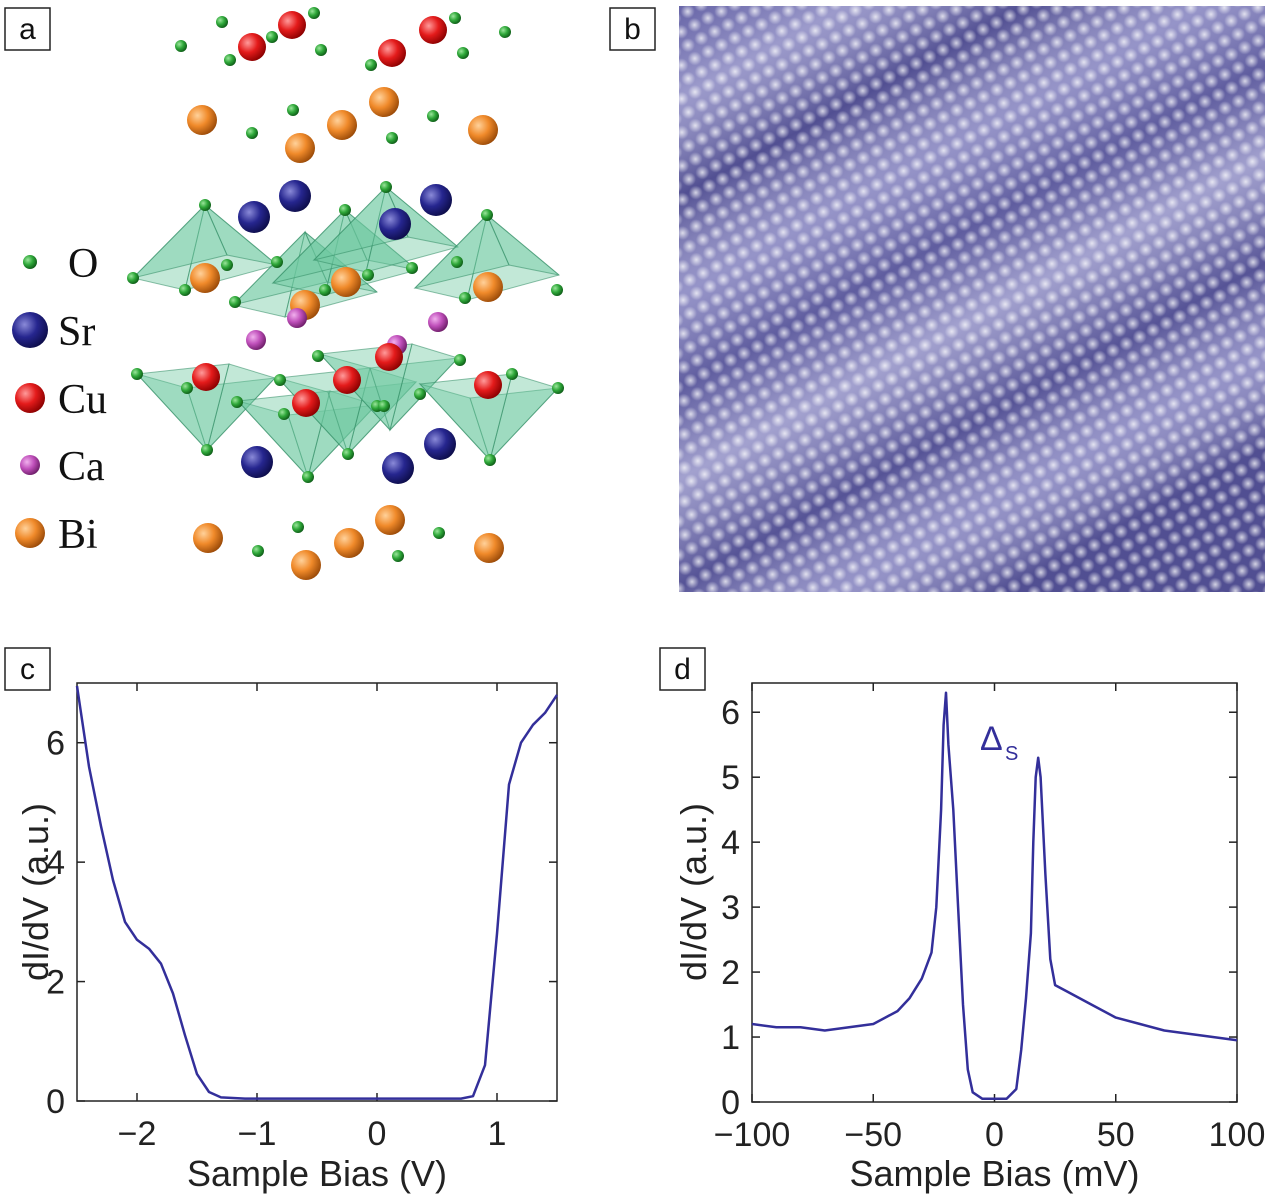  What do you see at coordinates (1011, 754) in the screenshot?
I see `annotation-subscript: S` at bounding box center [1011, 754].